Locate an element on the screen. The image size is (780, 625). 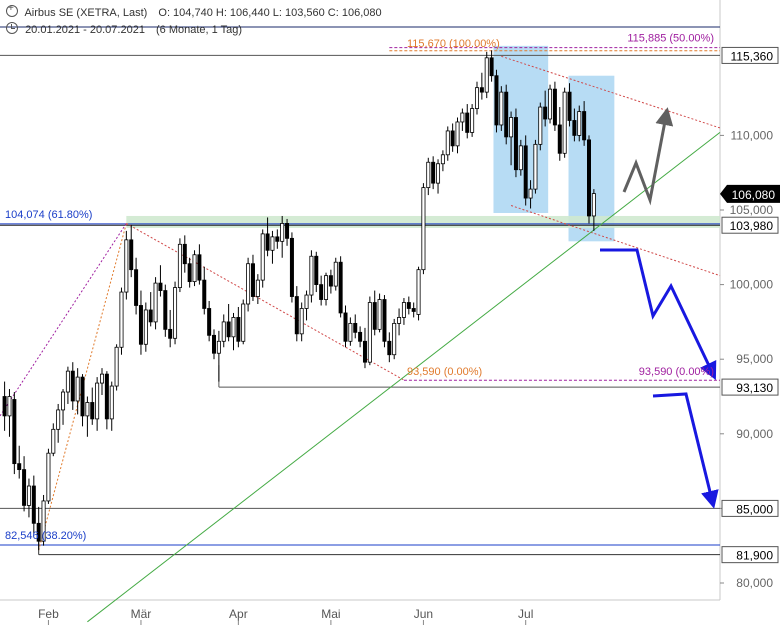
y-tick-label: 105,000 is located at coordinates (752, 210).